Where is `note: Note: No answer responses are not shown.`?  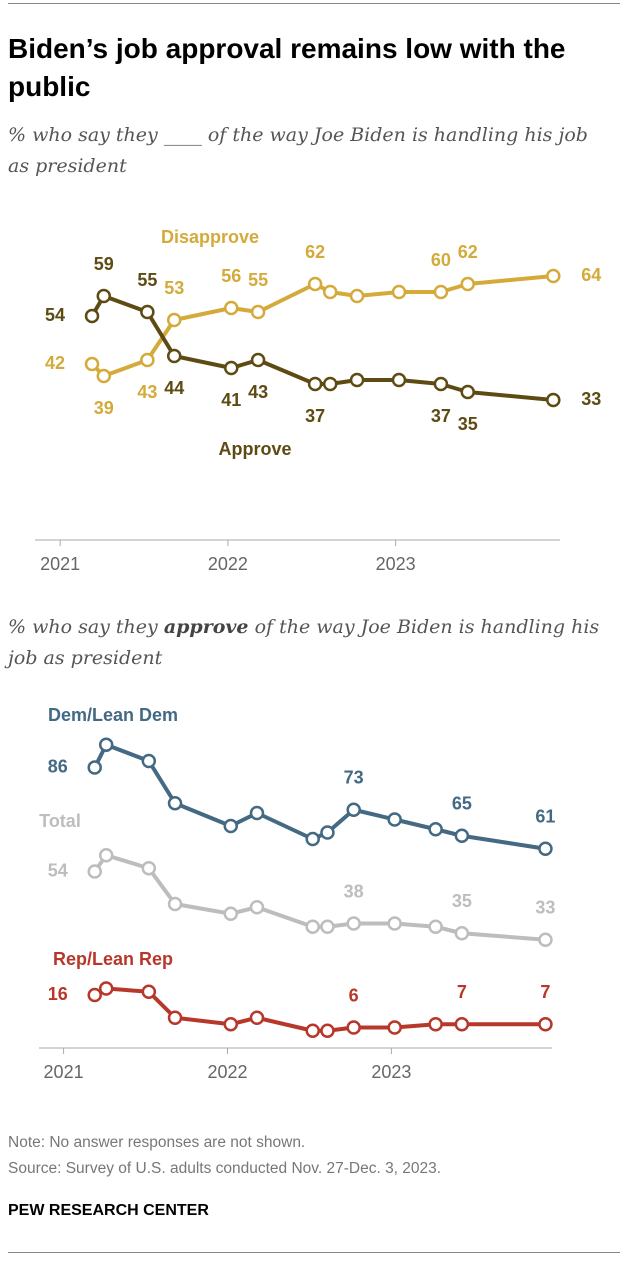 note: Note: No answer responses are not shown. is located at coordinates (157, 1142).